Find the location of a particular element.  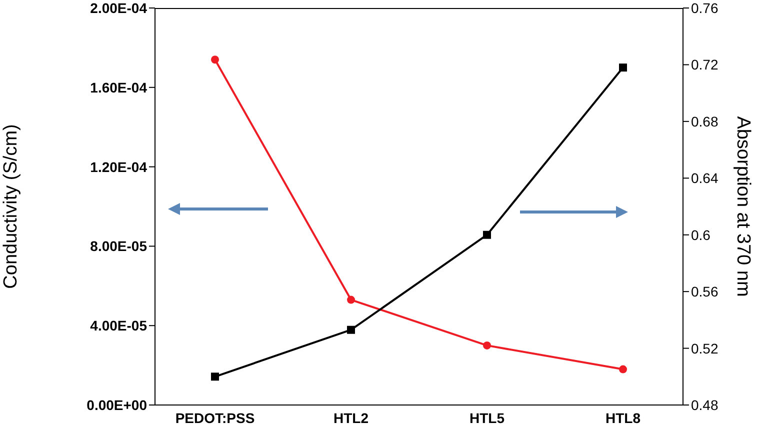

y-tick-label: 0.00E+00 is located at coordinates (117, 404).